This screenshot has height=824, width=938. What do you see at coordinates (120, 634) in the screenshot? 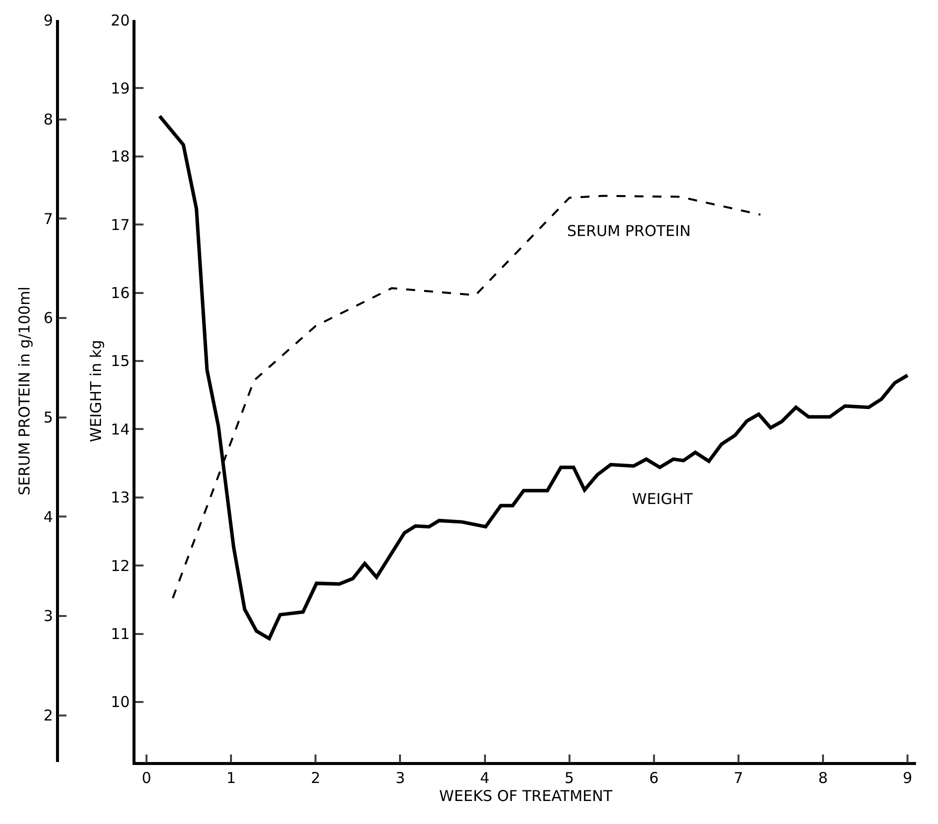
I see `y-tick-label: 11` at bounding box center [120, 634].